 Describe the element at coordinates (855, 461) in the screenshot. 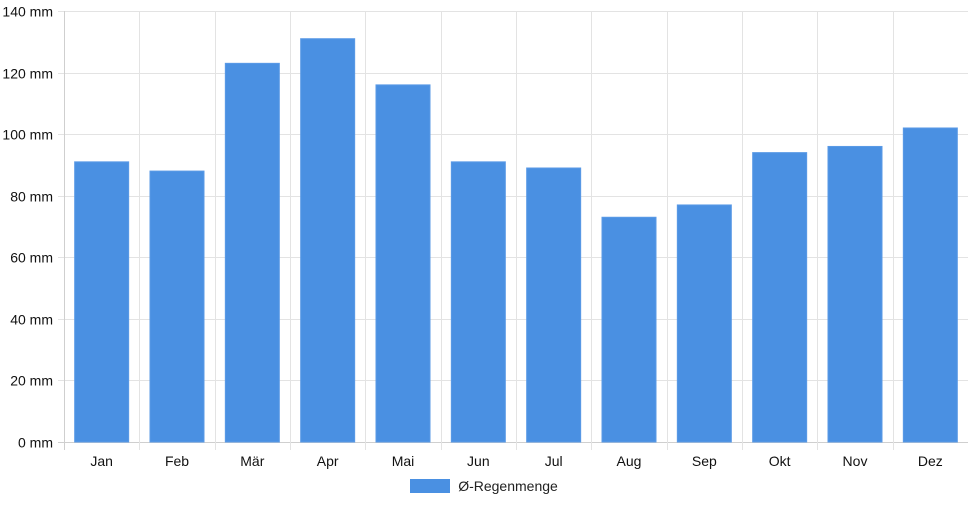

I see `x-tick-label: Nov` at that location.